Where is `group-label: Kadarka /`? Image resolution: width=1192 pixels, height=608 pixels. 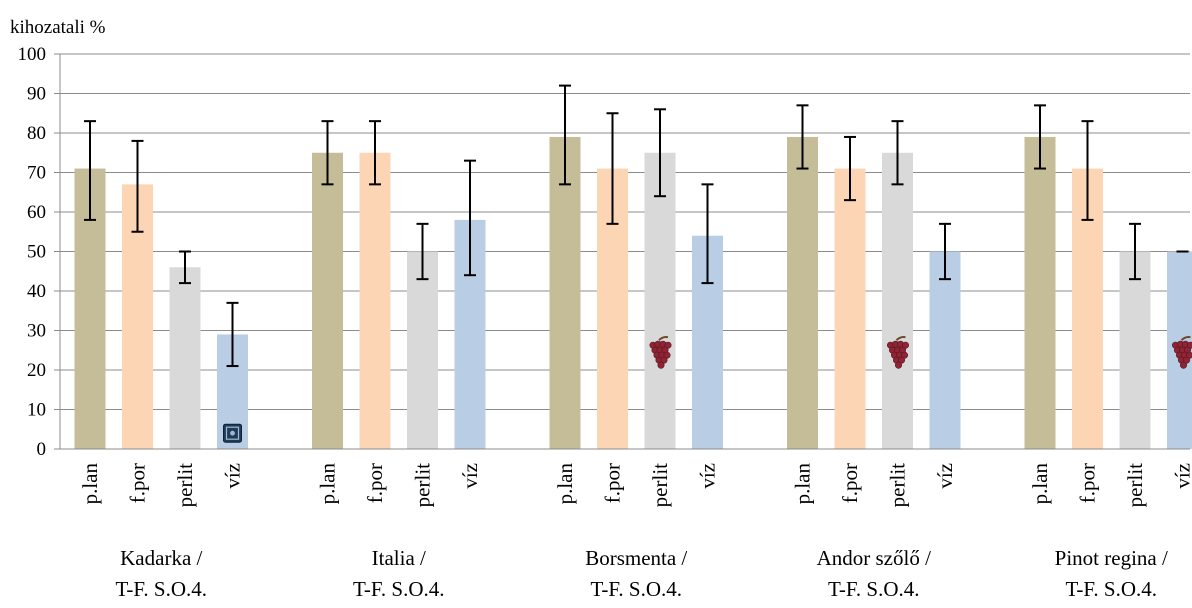
group-label: Kadarka / is located at coordinates (161, 558).